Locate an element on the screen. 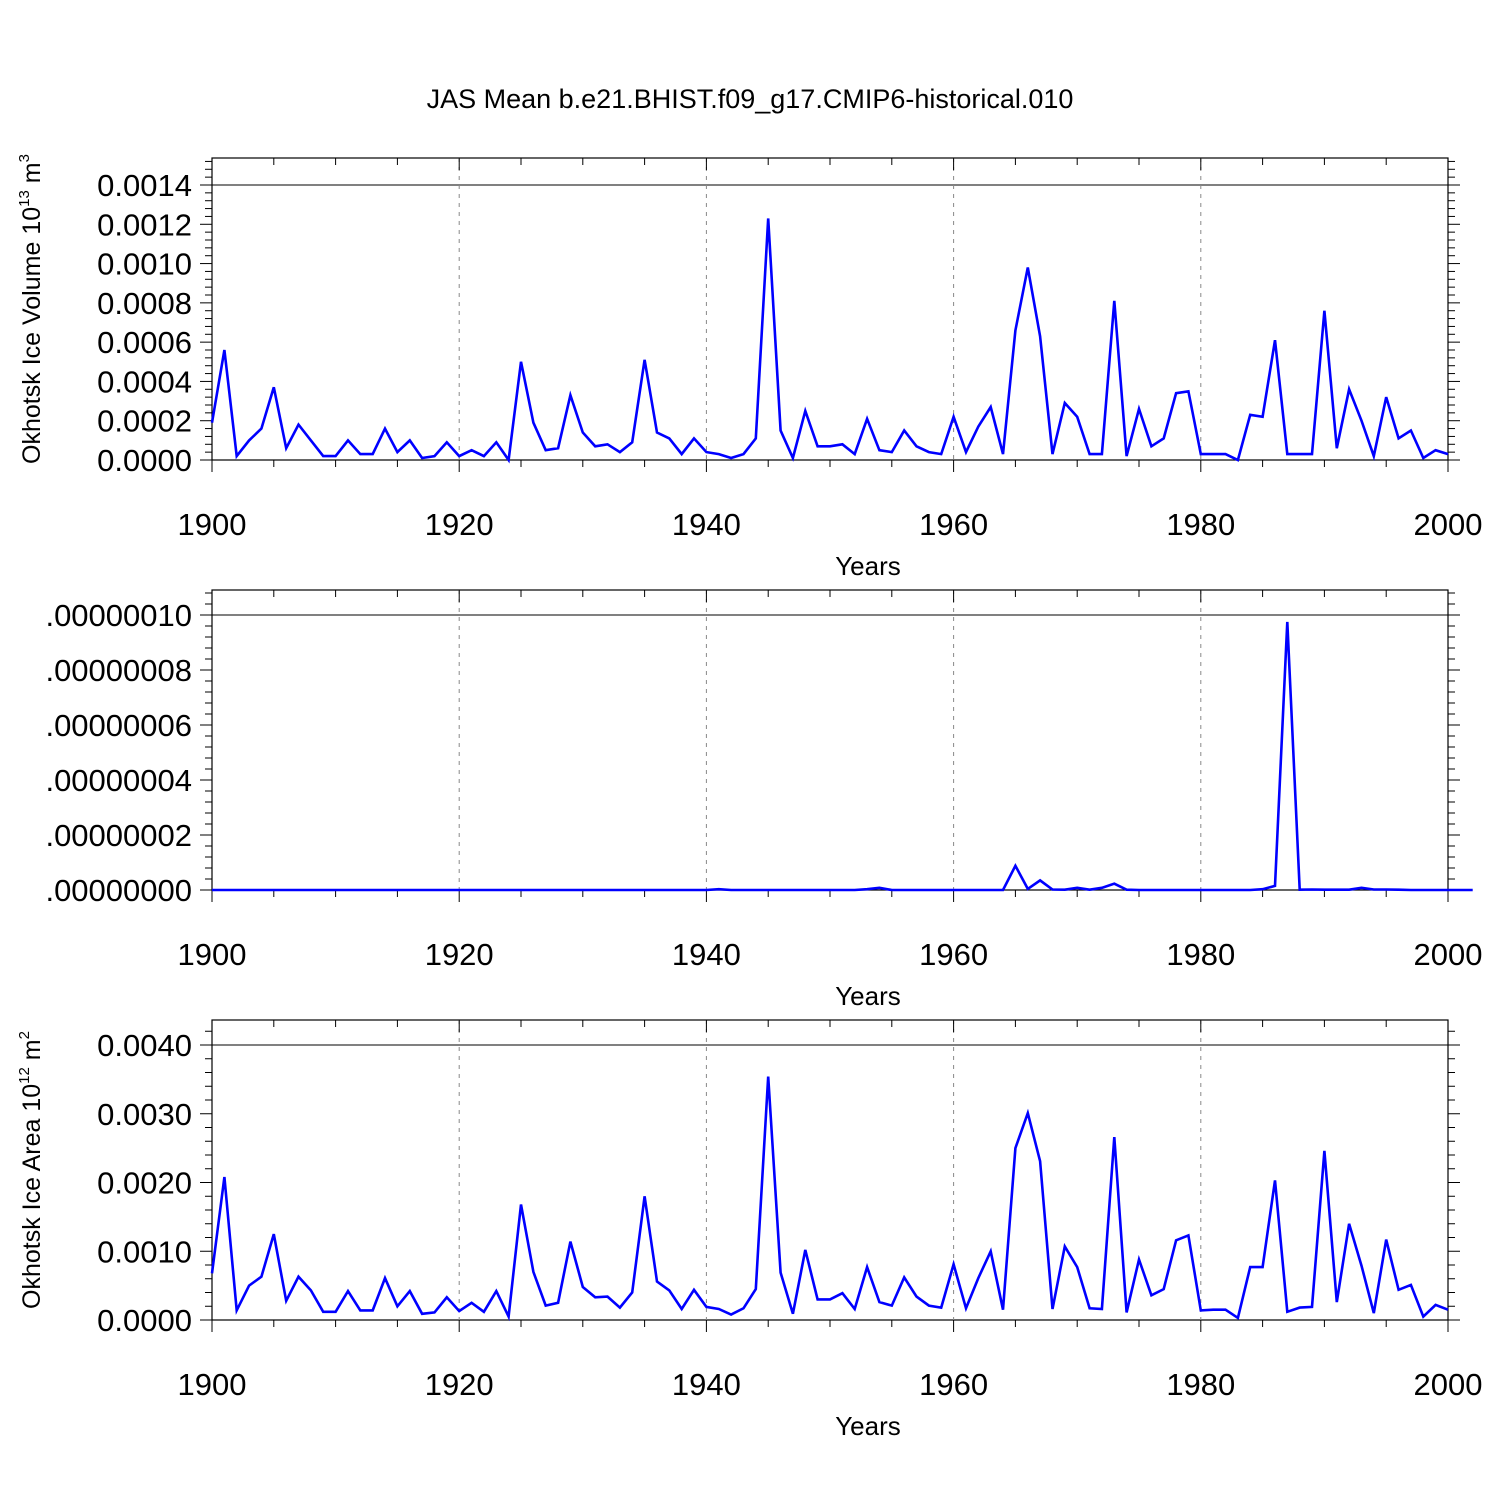  y-axis-title: Okhotsk Ice Area 1012 m2 is located at coordinates (31, 1170).